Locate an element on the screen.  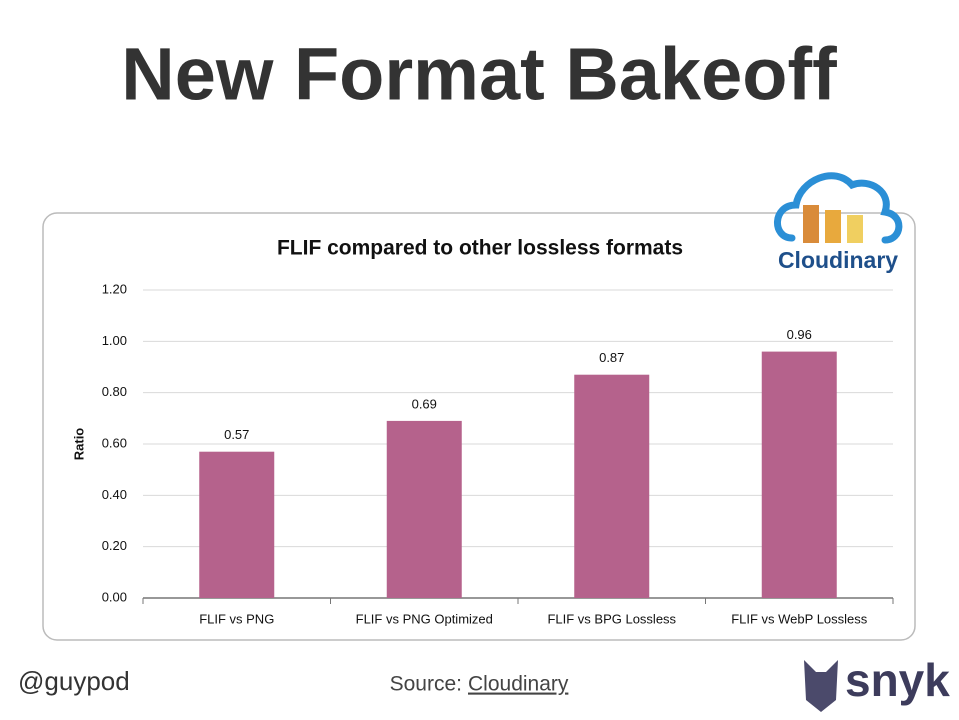
value-label: 0.96 is located at coordinates (799, 334).